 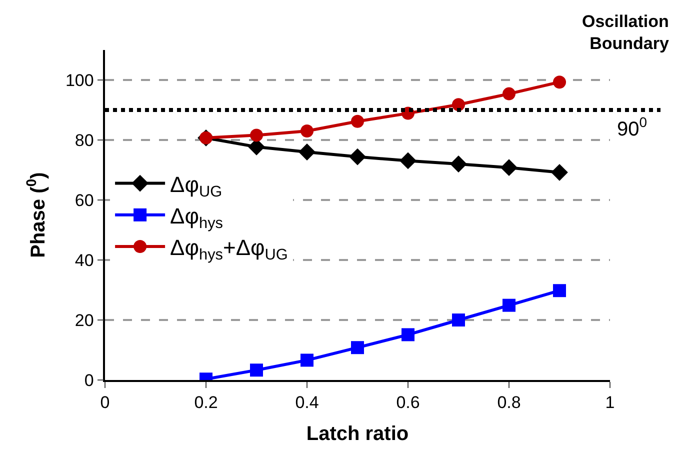 What do you see at coordinates (632, 127) in the screenshot?
I see `ref-line-label: 90$^{0}$` at bounding box center [632, 127].